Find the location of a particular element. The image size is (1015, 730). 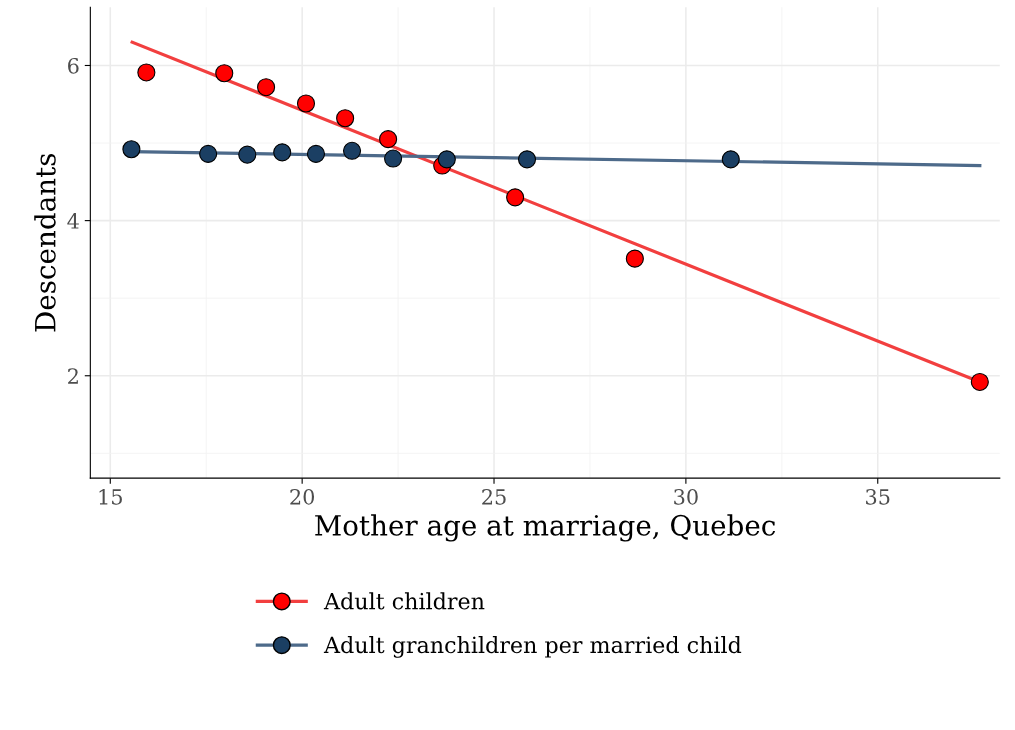

x-tick-label: 20 is located at coordinates (302, 496).